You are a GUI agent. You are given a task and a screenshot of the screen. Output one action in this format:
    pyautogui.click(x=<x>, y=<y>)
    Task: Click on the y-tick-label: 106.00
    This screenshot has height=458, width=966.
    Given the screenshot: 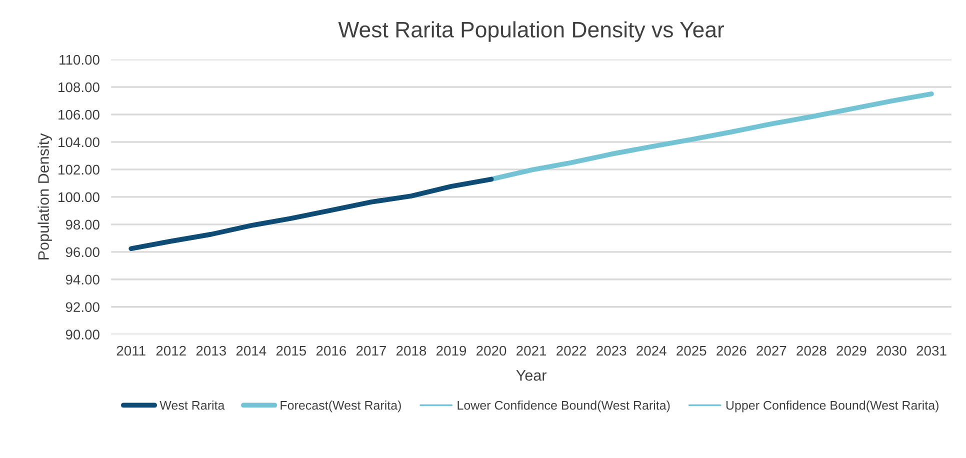 What is the action you would take?
    pyautogui.click(x=79, y=115)
    